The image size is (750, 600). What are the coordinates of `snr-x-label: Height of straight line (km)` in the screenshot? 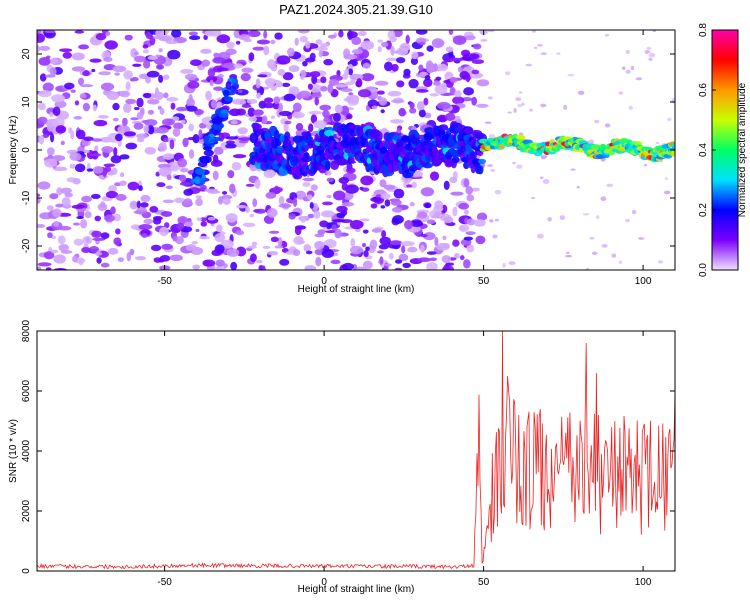 It's located at (356, 589).